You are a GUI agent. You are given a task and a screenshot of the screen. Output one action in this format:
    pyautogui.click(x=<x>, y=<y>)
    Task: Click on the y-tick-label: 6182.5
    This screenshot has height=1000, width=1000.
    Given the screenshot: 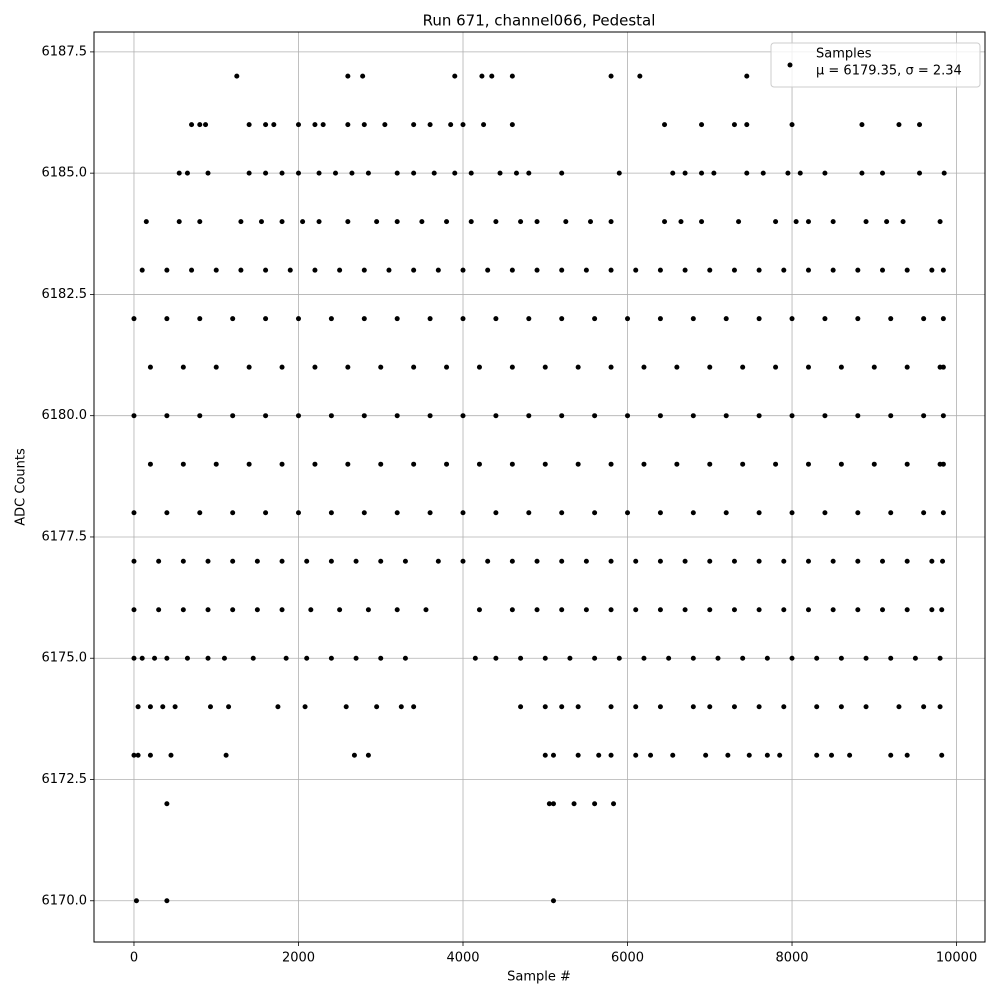 What is the action you would take?
    pyautogui.click(x=65, y=294)
    